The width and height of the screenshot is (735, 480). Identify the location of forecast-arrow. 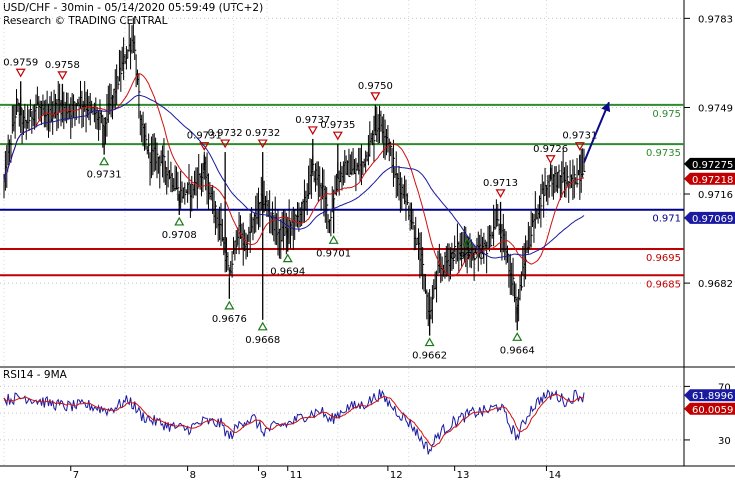
(597, 132).